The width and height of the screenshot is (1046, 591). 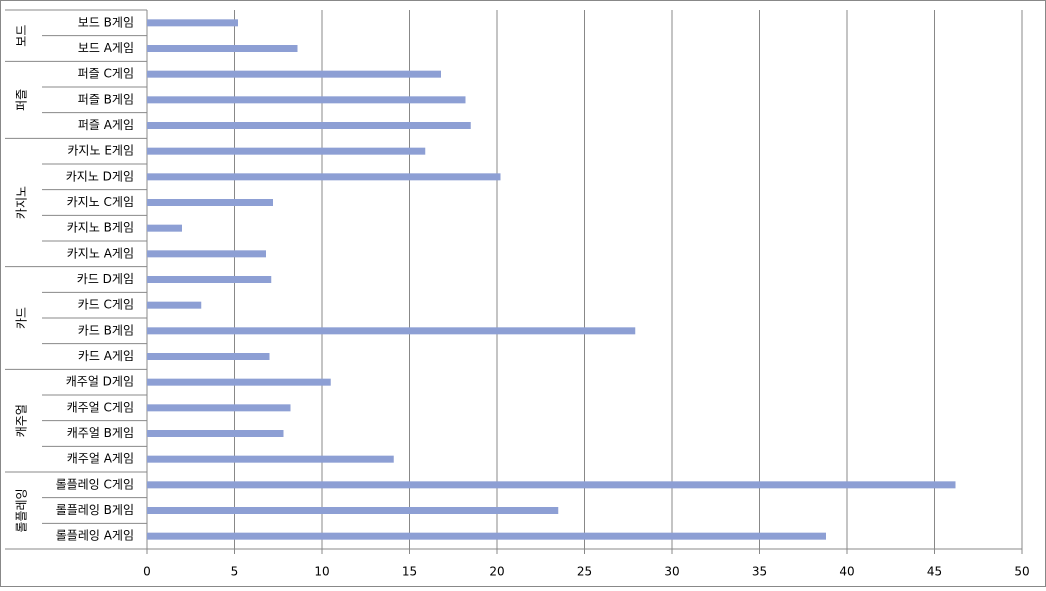 I want to click on x-tick-label: 45, so click(x=934, y=572).